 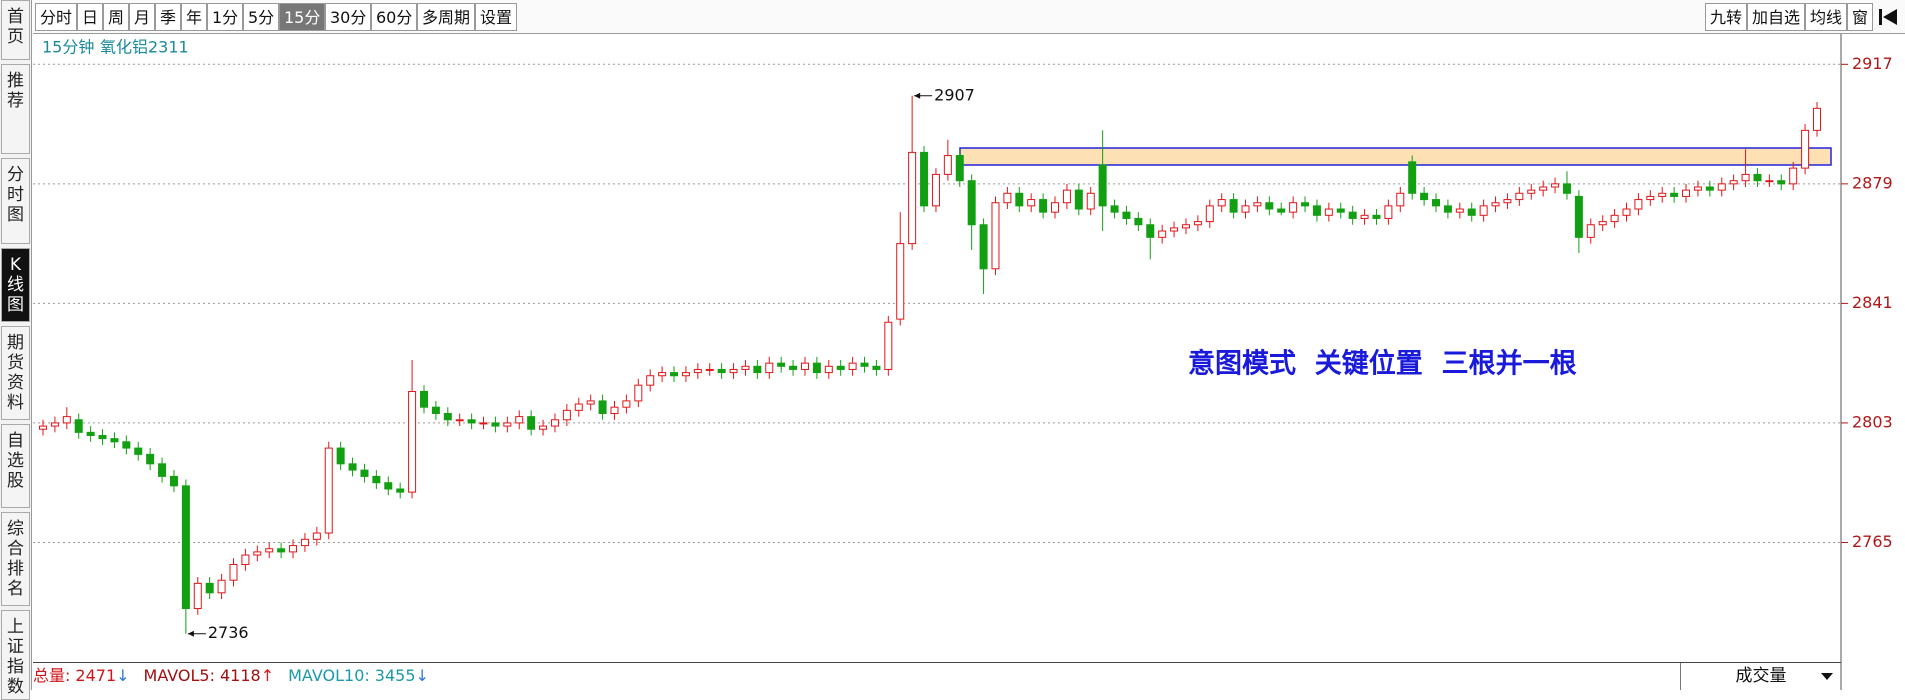 What do you see at coordinates (1726, 17) in the screenshot?
I see `tool-button: 九转` at bounding box center [1726, 17].